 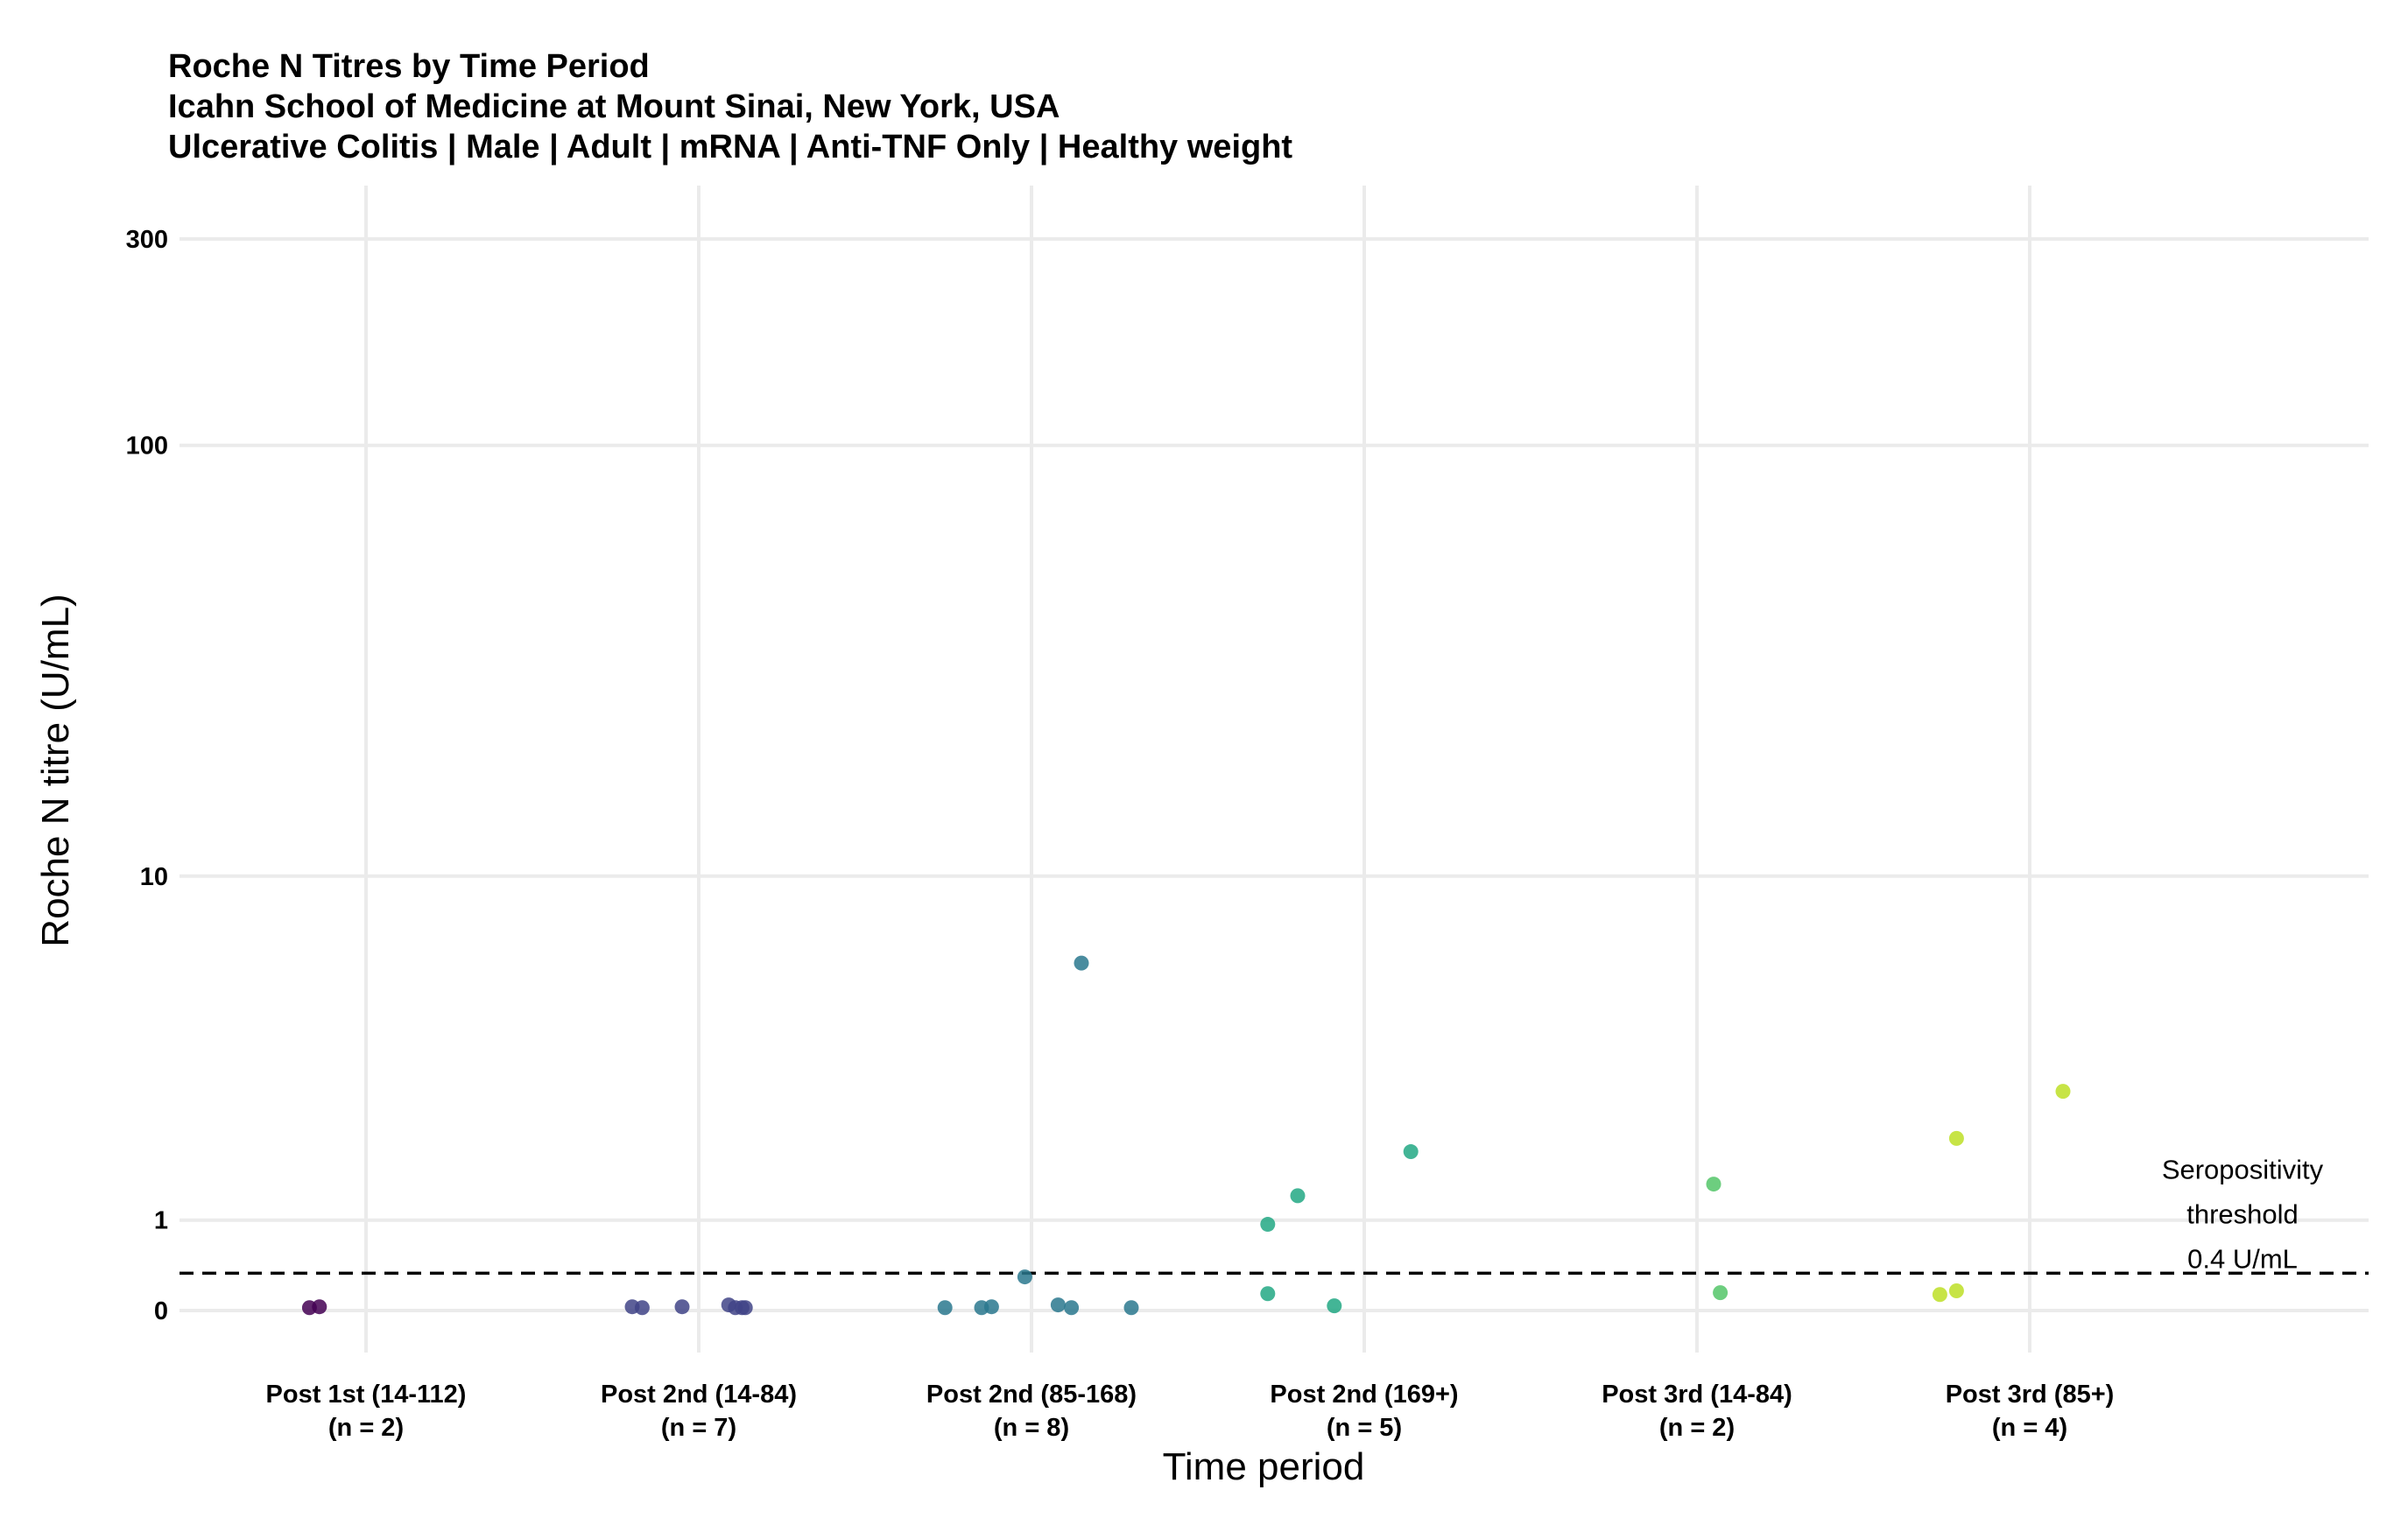 I want to click on y-tick-label: 300, so click(x=147, y=240).